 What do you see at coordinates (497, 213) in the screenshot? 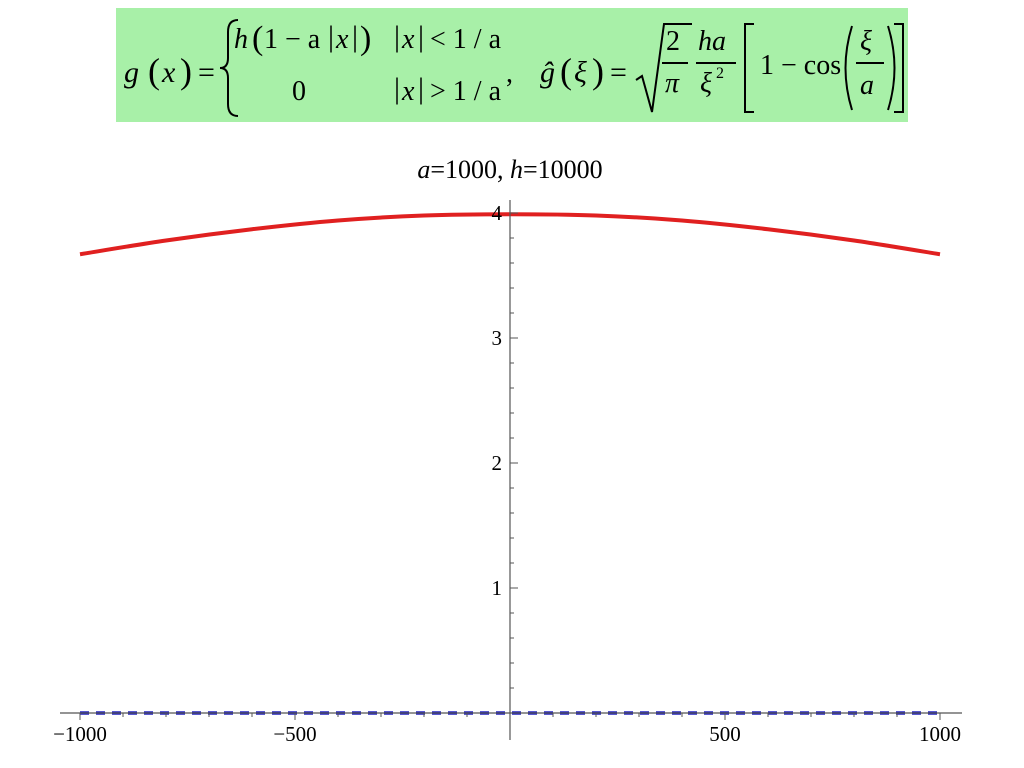
I see `y-tick-label: 4` at bounding box center [497, 213].